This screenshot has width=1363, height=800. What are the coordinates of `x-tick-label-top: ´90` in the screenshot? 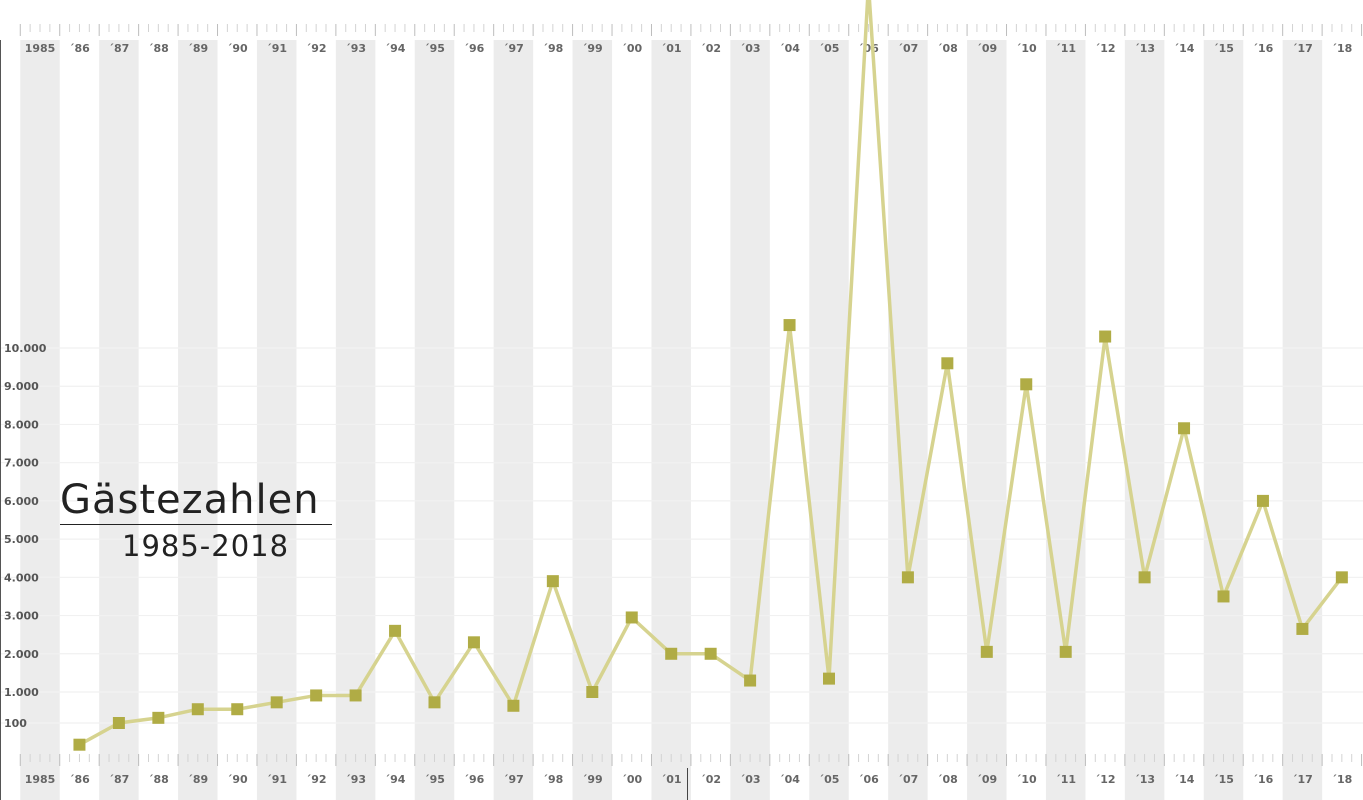 It's located at (237, 48).